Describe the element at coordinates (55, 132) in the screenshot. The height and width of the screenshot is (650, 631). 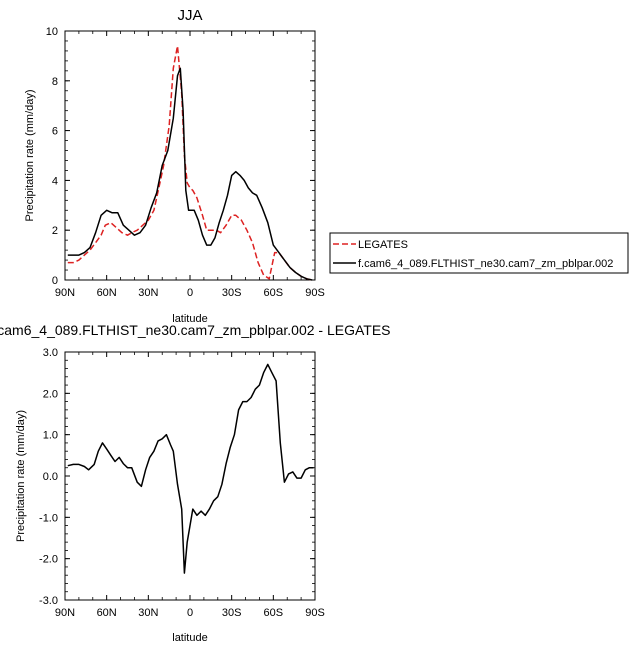
I see `top-y-tick-label: 6` at that location.